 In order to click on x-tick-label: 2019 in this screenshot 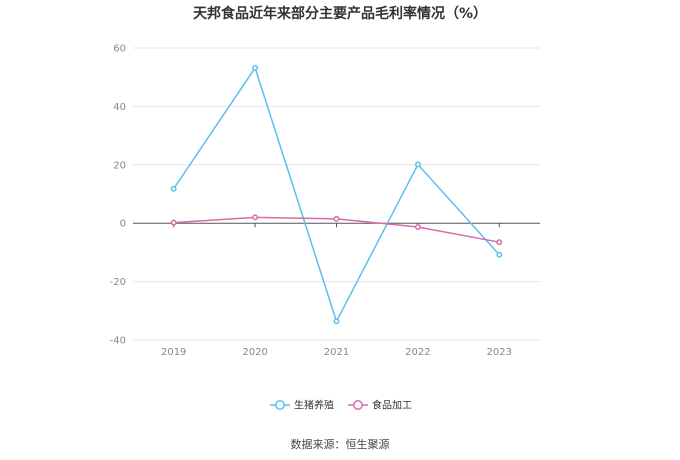, I will do `click(173, 352)`.